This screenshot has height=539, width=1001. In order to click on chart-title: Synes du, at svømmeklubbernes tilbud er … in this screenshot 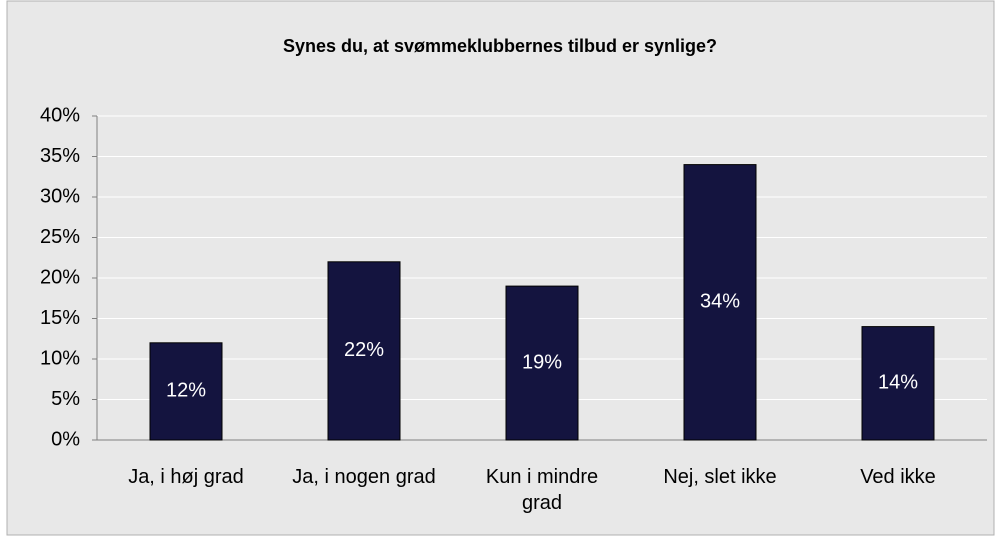, I will do `click(500, 46)`.